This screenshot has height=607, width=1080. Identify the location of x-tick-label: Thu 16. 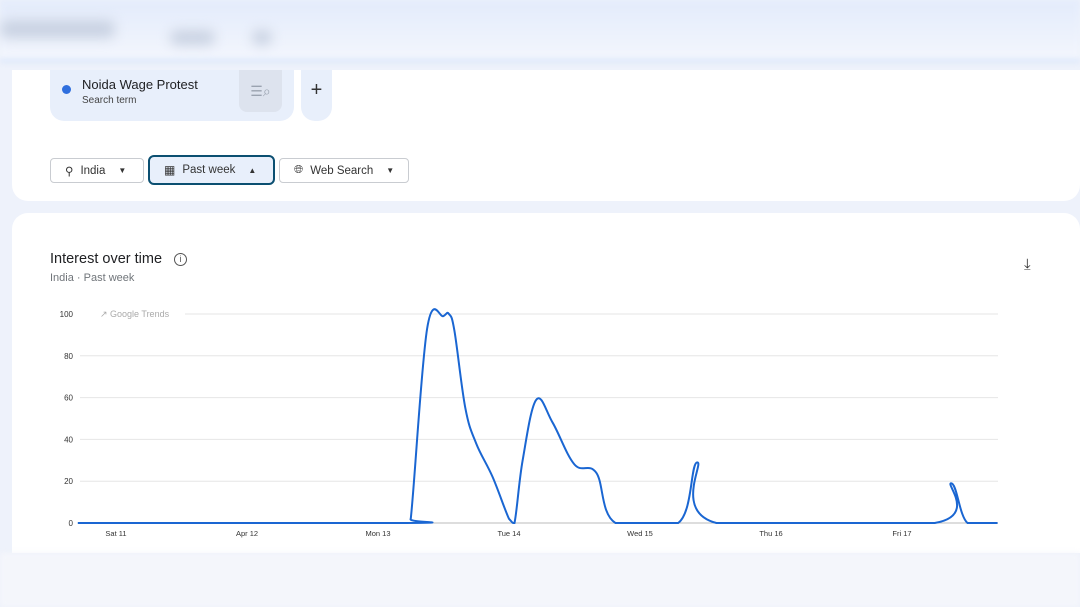
(770, 533).